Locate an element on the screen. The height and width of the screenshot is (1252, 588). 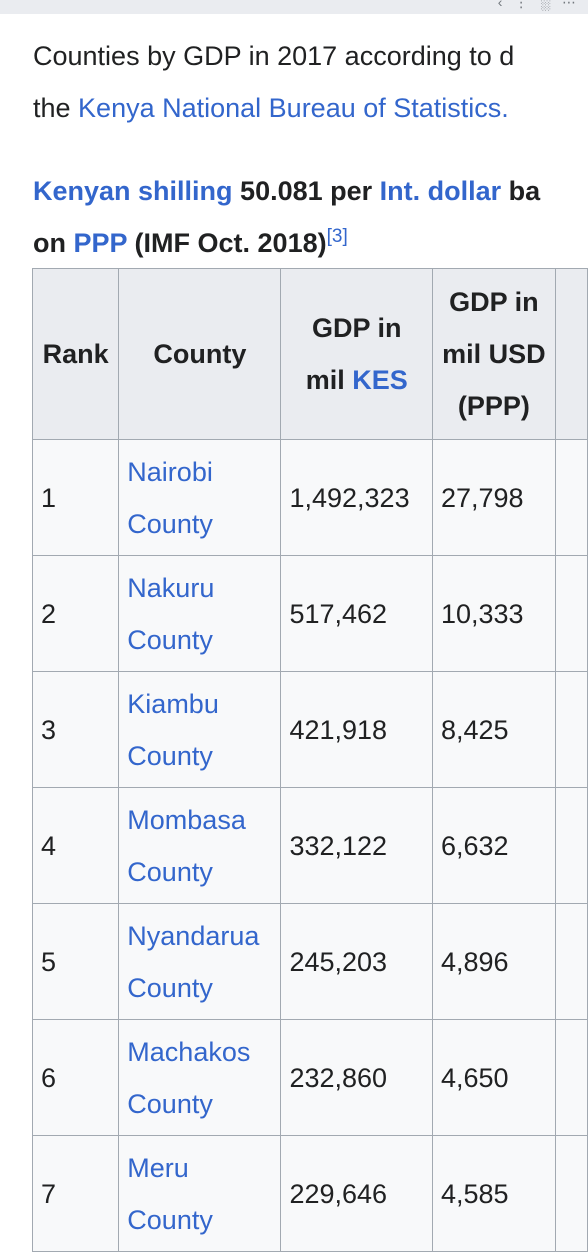
table-row: 6 Machakos County 232,860 4,650 is located at coordinates (309, 1077).